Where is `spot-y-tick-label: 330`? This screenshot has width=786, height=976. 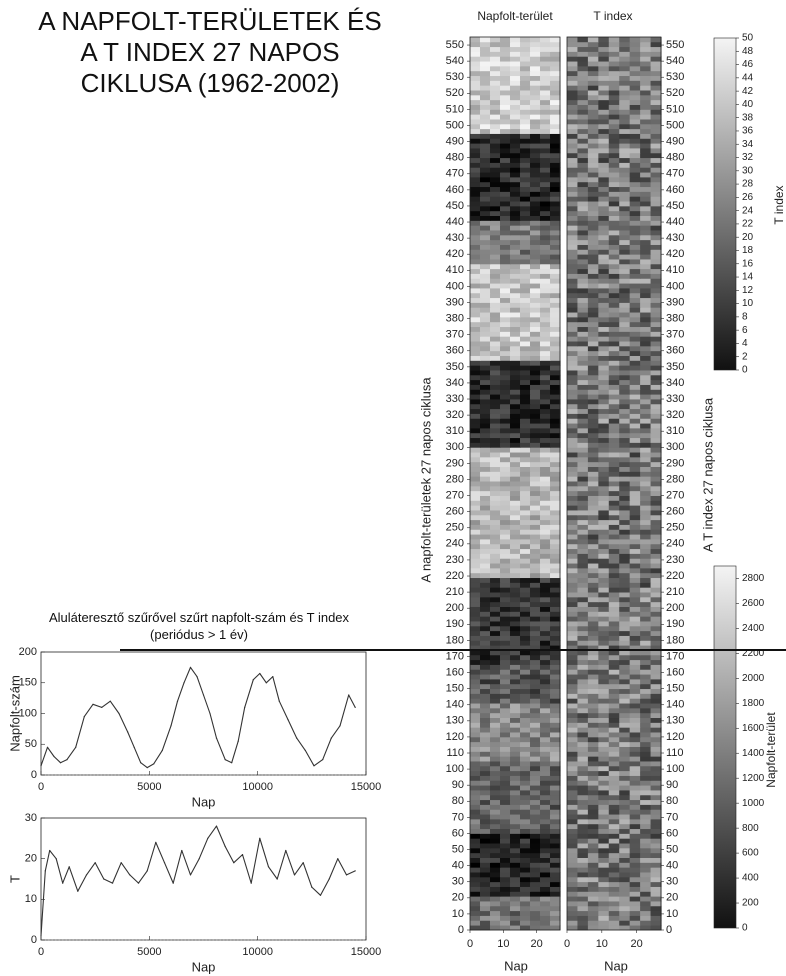 spot-y-tick-label: 330 is located at coordinates (455, 399).